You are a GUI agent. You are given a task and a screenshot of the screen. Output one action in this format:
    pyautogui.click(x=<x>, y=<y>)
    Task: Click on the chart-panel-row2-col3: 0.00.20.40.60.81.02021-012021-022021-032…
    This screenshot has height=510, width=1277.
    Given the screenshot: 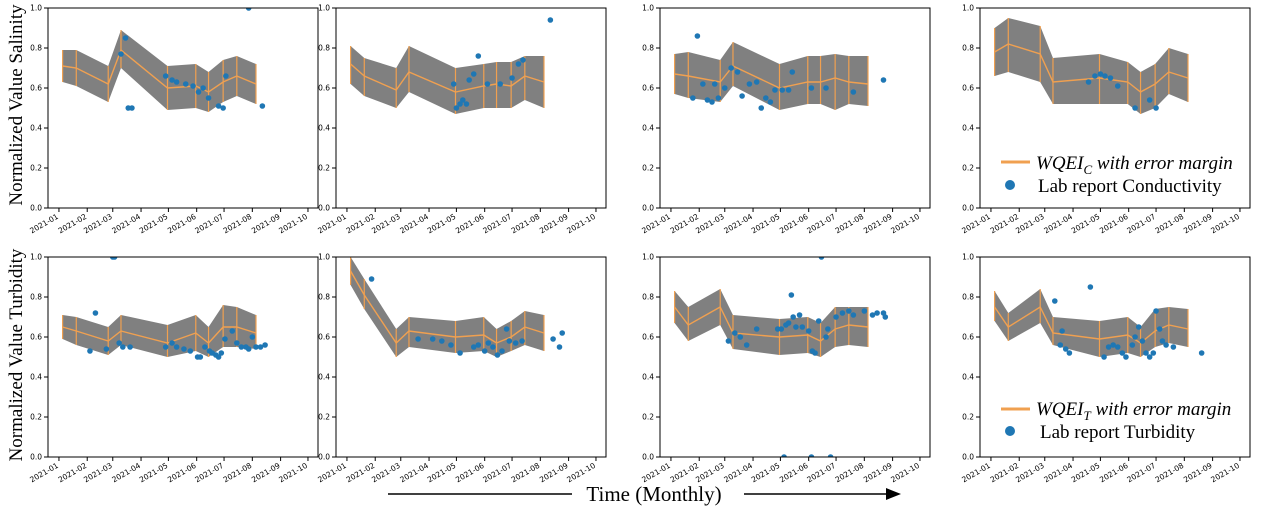 What is the action you would take?
    pyautogui.click(x=785, y=369)
    